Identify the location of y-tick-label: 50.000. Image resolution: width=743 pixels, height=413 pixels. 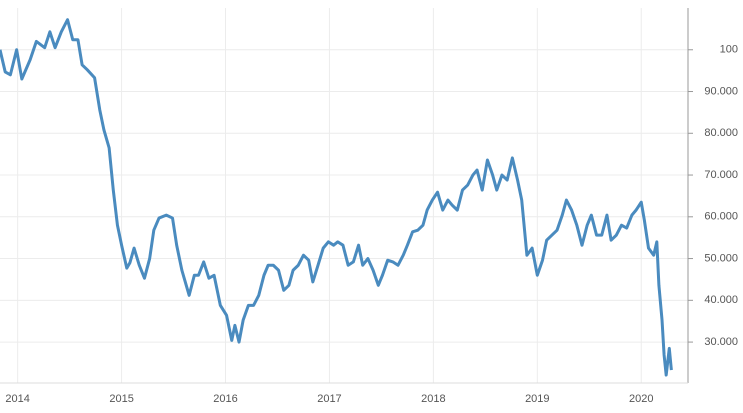
(721, 258).